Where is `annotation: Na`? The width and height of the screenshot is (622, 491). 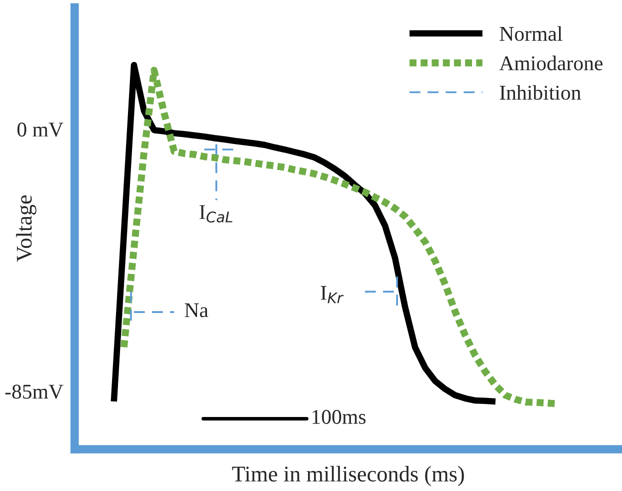 annotation: Na is located at coordinates (196, 310).